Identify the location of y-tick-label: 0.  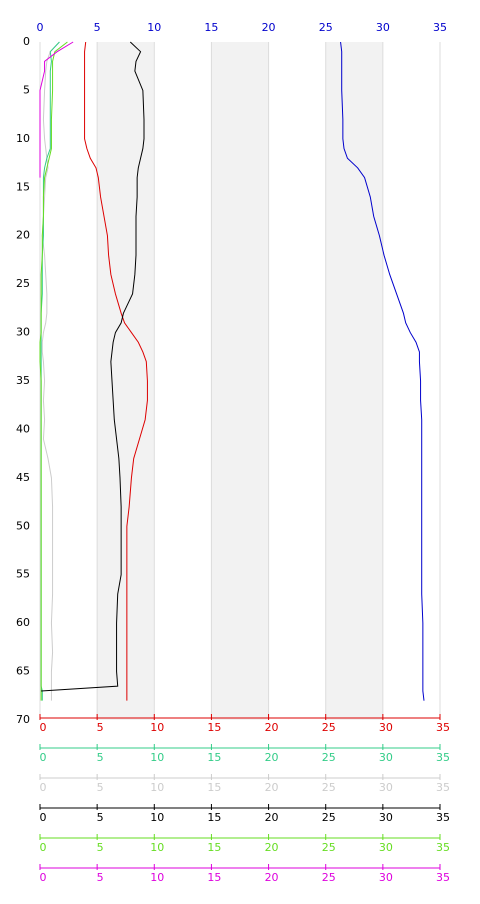
(26, 41).